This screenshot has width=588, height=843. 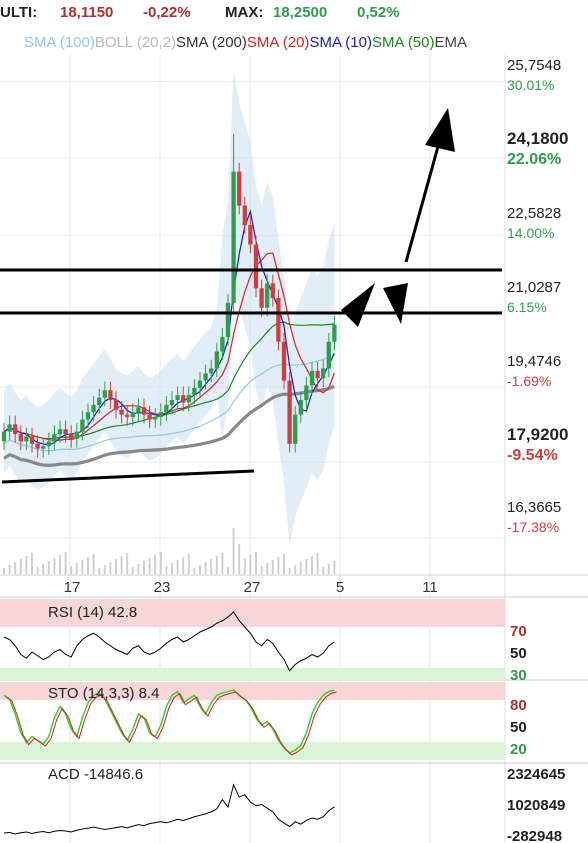 What do you see at coordinates (300, 12) in the screenshot?
I see `max-price-value: 18,2500` at bounding box center [300, 12].